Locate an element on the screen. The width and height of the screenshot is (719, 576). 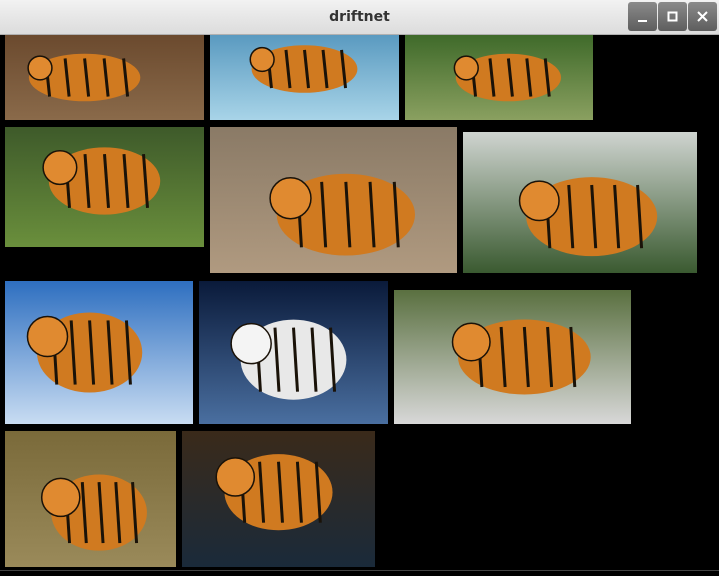
title-bar: driftnet is located at coordinates (359, 17).